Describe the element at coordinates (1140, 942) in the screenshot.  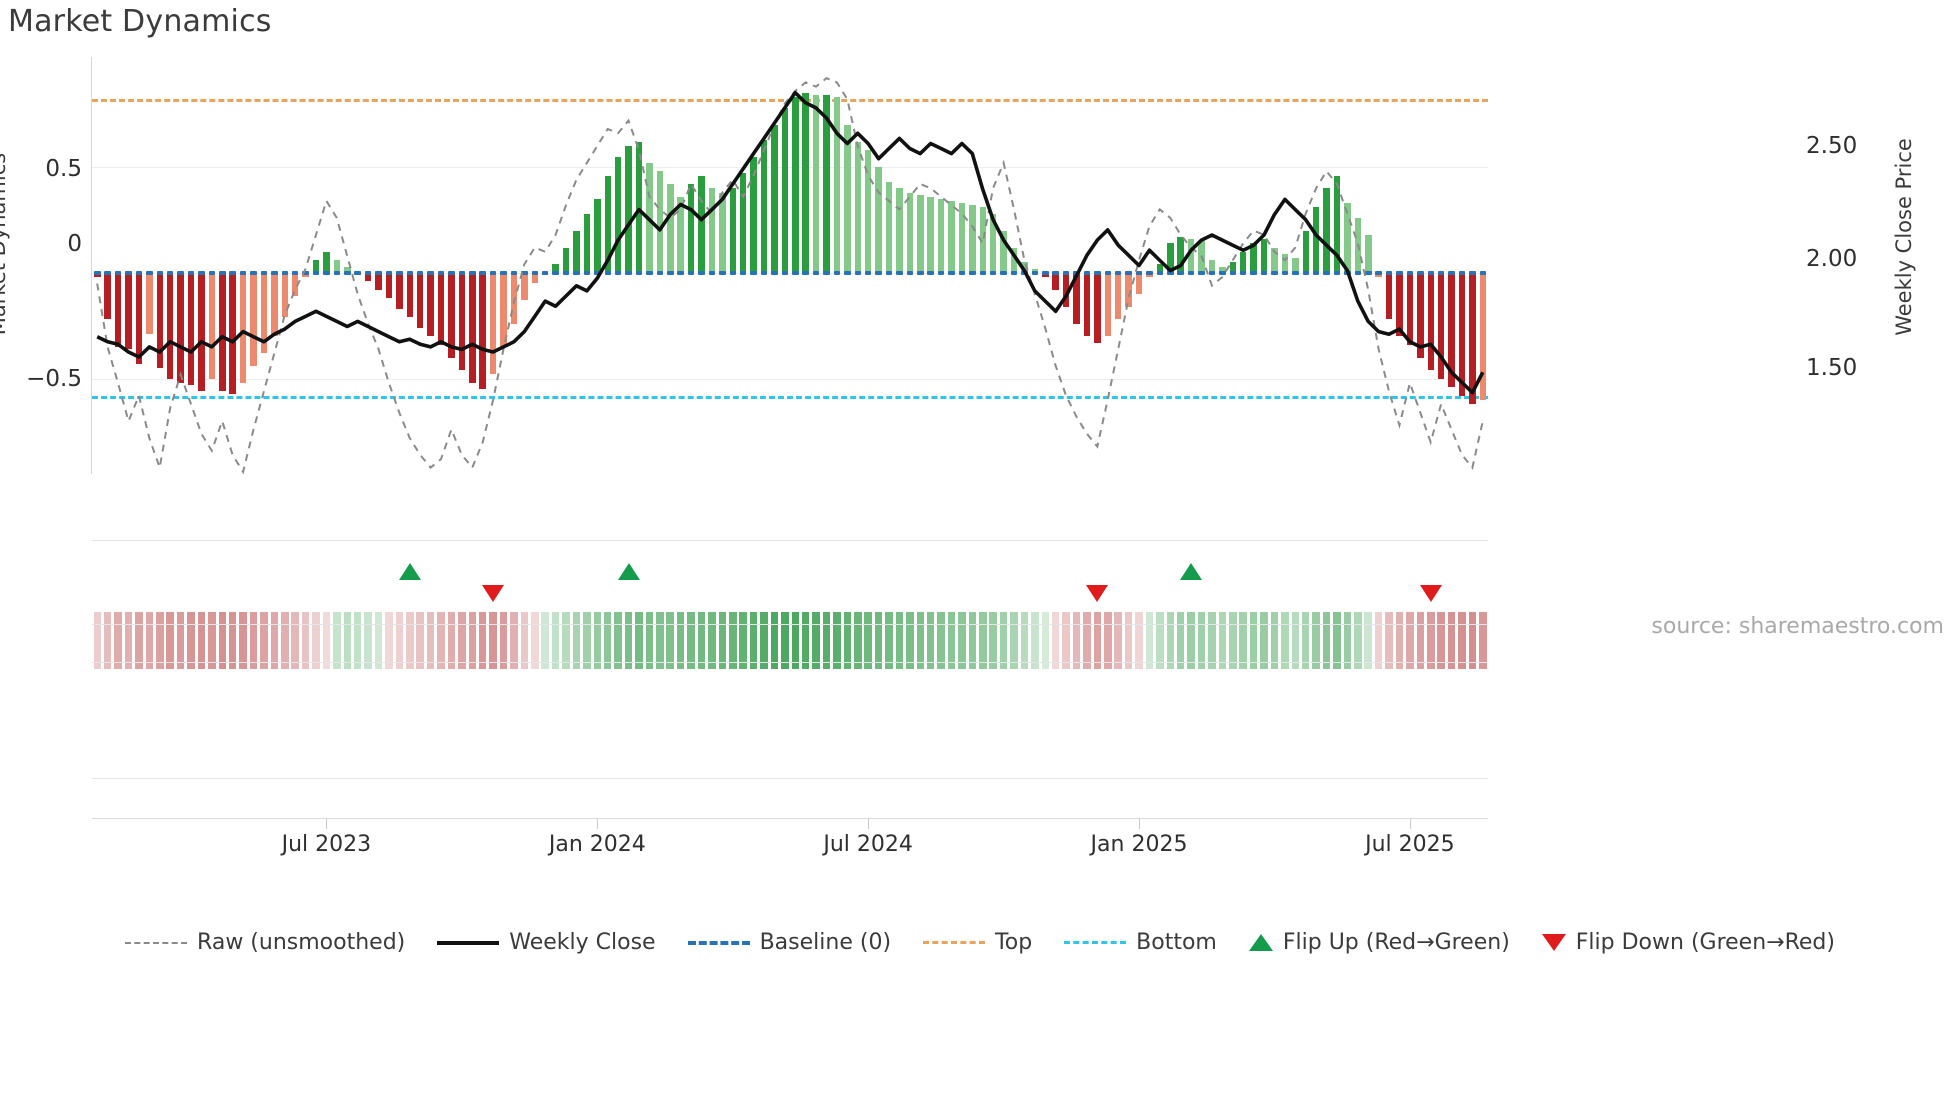
I see `legend-item-4: Bottom` at that location.